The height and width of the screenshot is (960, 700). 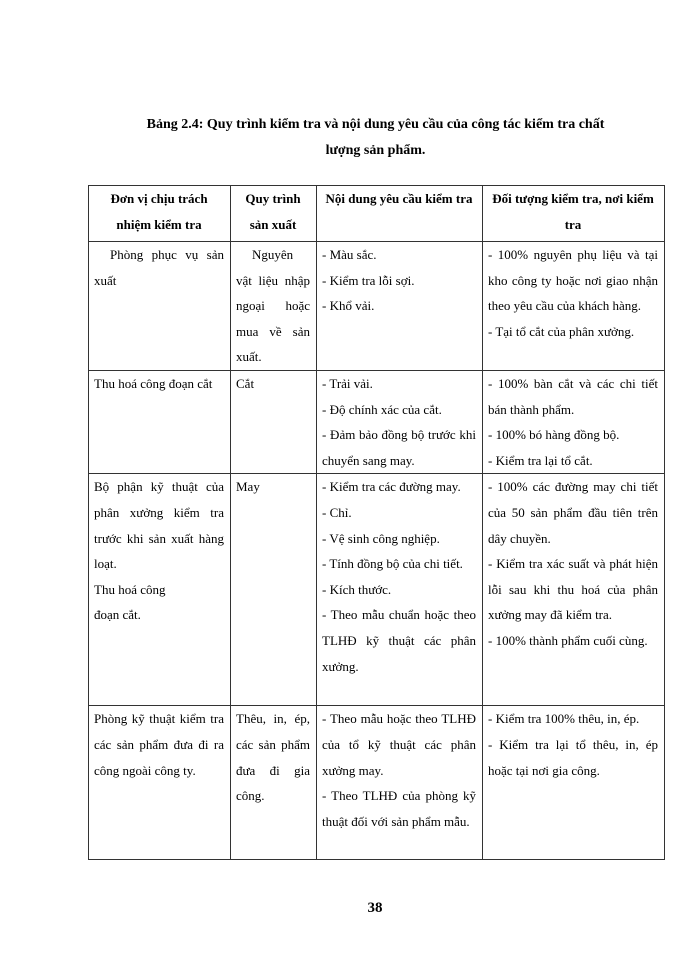 What do you see at coordinates (540, 460) in the screenshot?
I see `cell-line: - Kiểm tra lại tổ cắt.` at bounding box center [540, 460].